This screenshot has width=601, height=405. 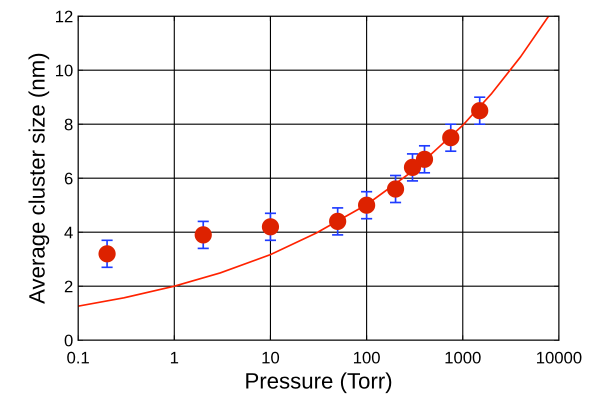 What do you see at coordinates (64, 70) in the screenshot?
I see `y-tick-label: 10` at bounding box center [64, 70].